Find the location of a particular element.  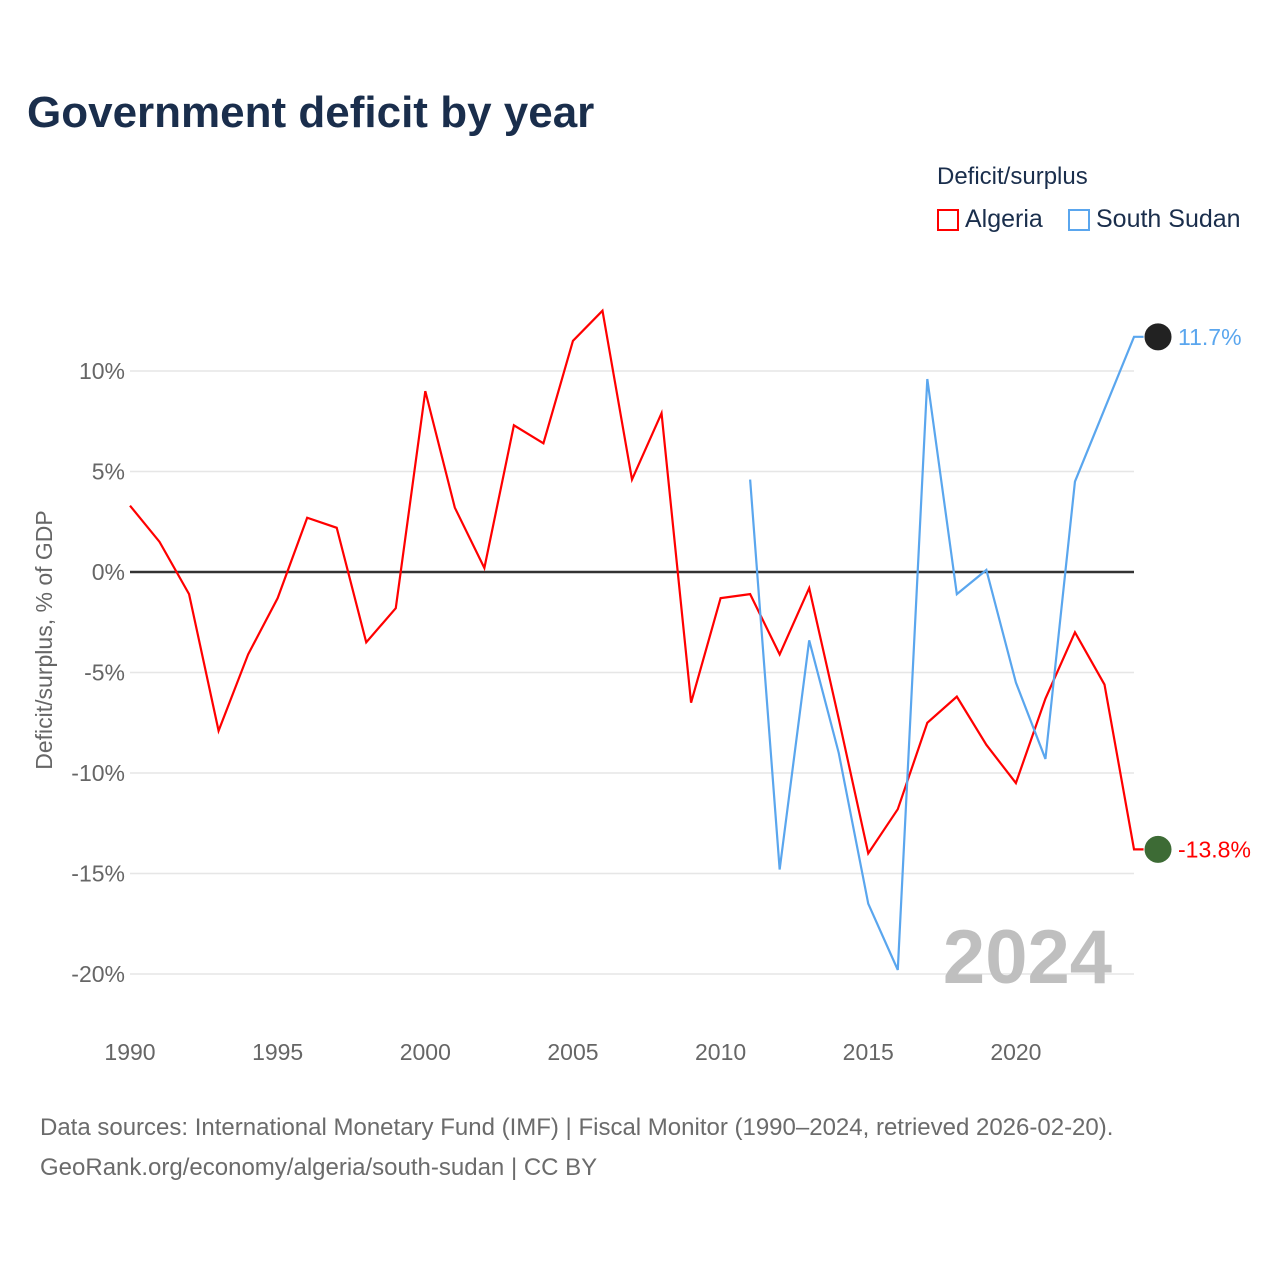

y-tick-label: -5% is located at coordinates (104, 673).